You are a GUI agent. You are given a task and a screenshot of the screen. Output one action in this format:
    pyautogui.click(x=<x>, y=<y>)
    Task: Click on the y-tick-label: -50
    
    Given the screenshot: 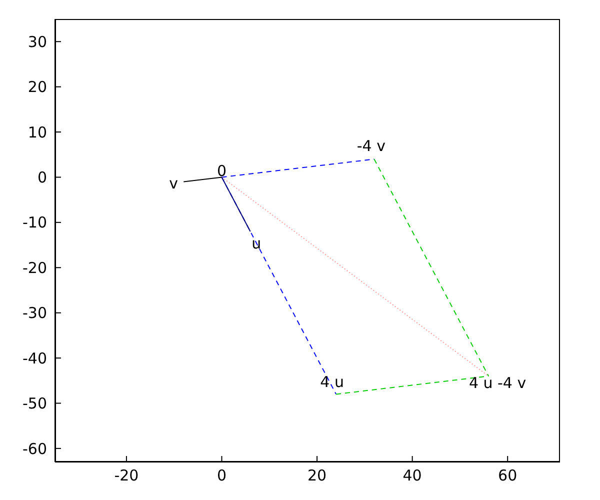 What is the action you would take?
    pyautogui.click(x=34, y=403)
    